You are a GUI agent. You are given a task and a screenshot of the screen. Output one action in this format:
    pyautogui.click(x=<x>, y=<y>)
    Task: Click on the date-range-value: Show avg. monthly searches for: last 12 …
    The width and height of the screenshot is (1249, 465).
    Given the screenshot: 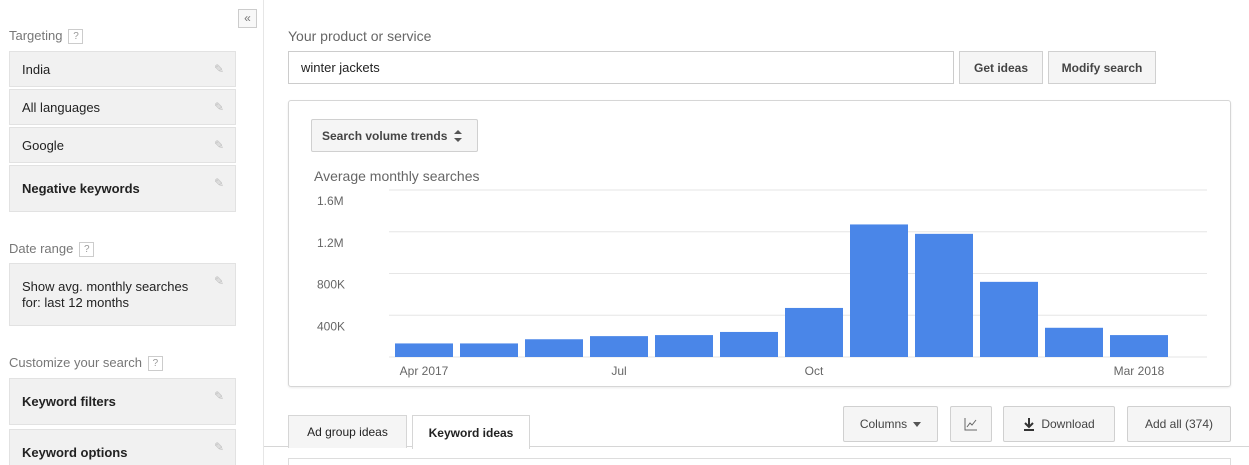 What is the action you would take?
    pyautogui.click(x=122, y=295)
    